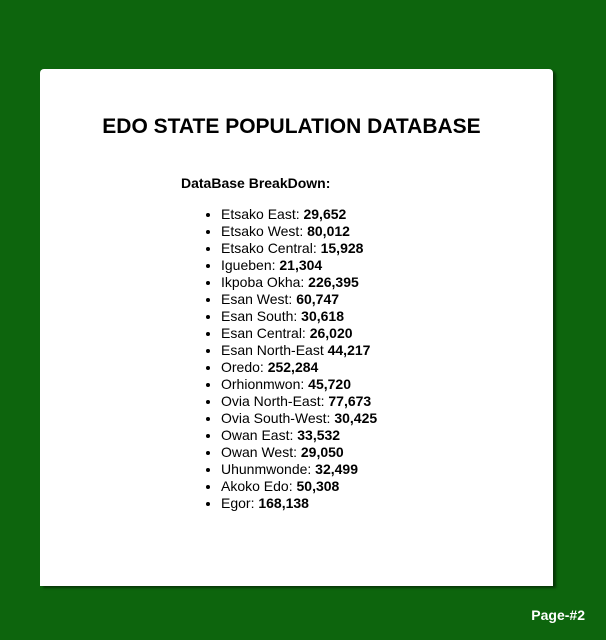  Describe the element at coordinates (293, 367) in the screenshot. I see `population-value: 252,284` at that location.